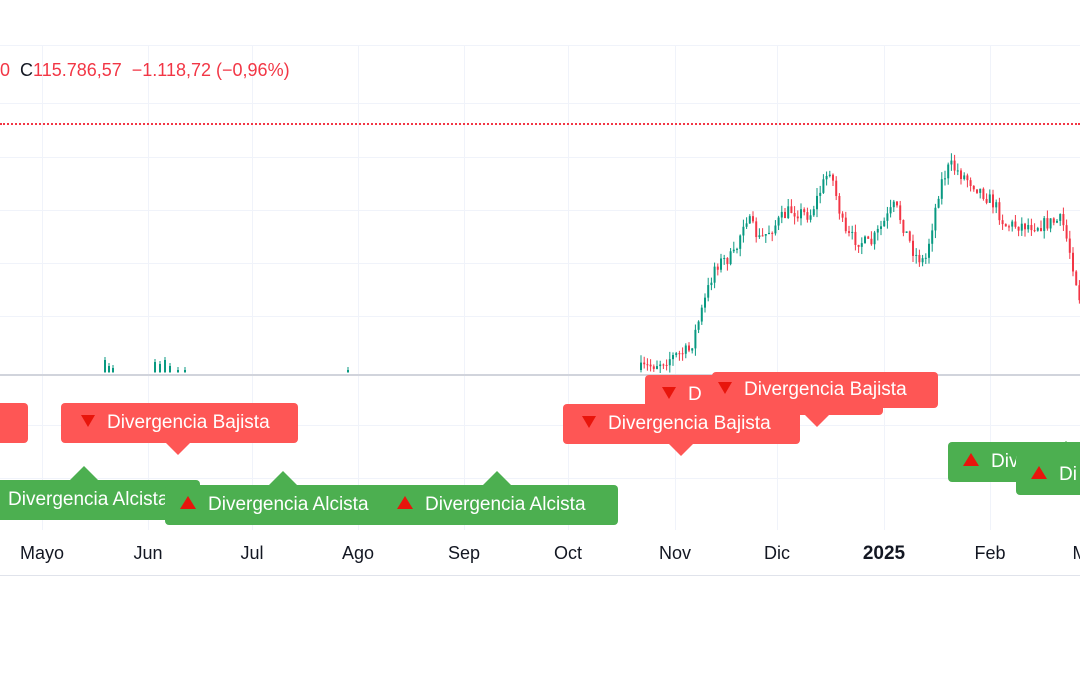 This screenshot has height=675, width=1080. Describe the element at coordinates (777, 553) in the screenshot. I see `time-tick-dec: Dic` at that location.